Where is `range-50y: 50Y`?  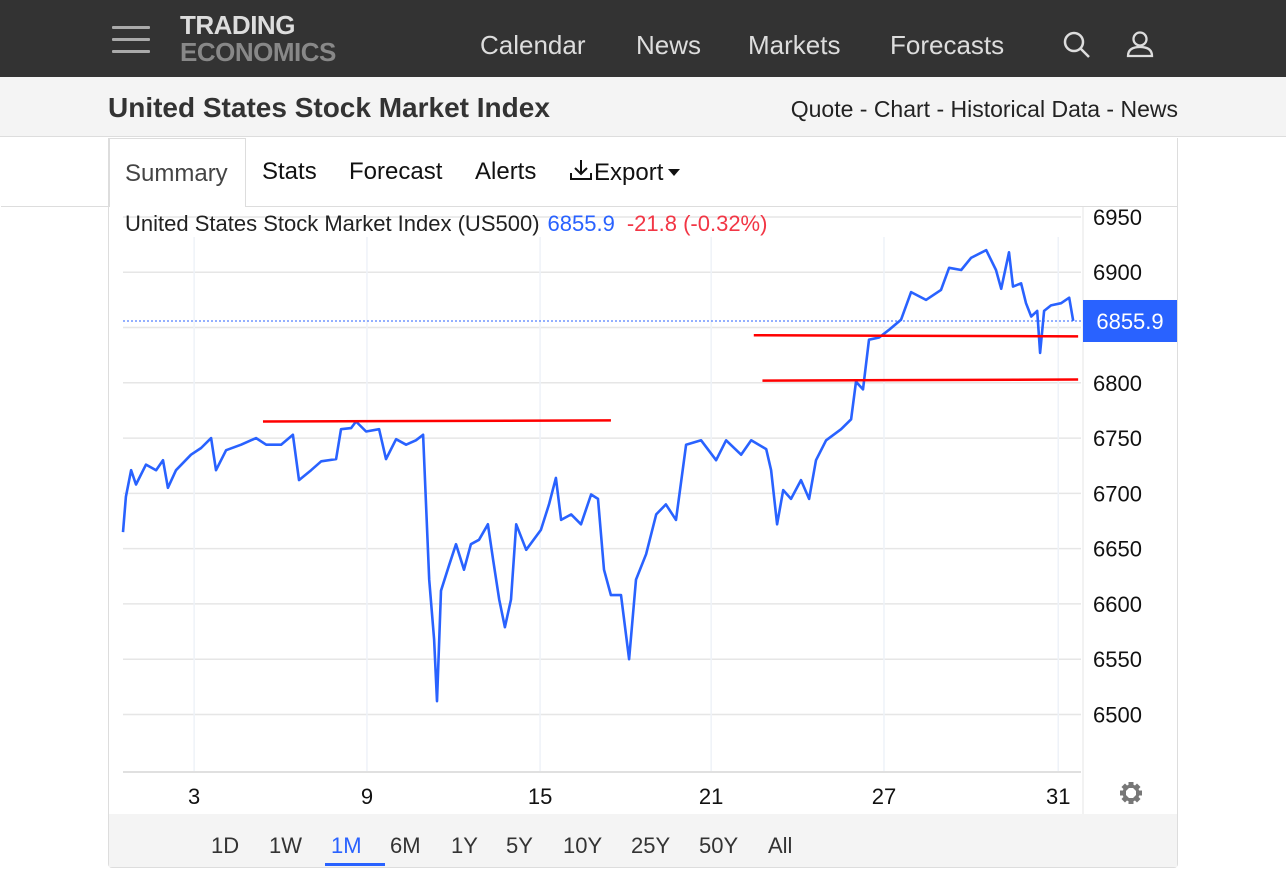
range-50y: 50Y is located at coordinates (719, 845).